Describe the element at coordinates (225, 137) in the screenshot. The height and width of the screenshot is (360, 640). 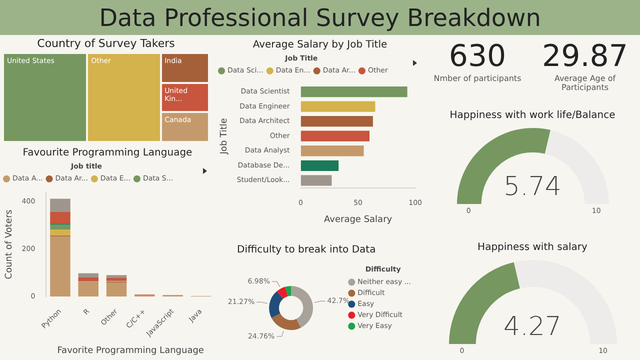
I see `y-axis-title: Job Title` at that location.